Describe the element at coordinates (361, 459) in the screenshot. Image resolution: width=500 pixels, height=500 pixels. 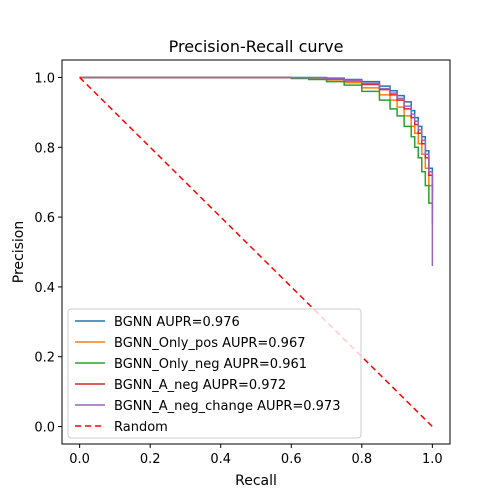
I see `x-tick-label: 0.8` at that location.